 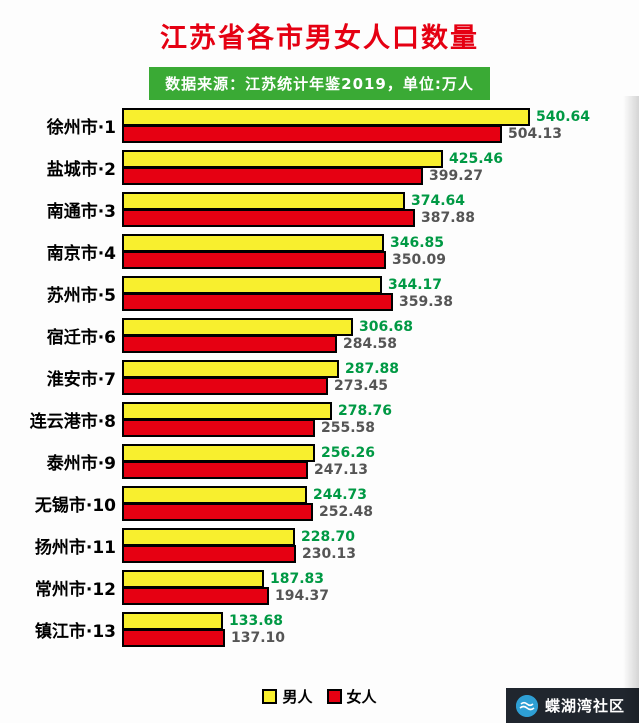 I want to click on women-bar-line: 273.45, so click(x=380, y=386).